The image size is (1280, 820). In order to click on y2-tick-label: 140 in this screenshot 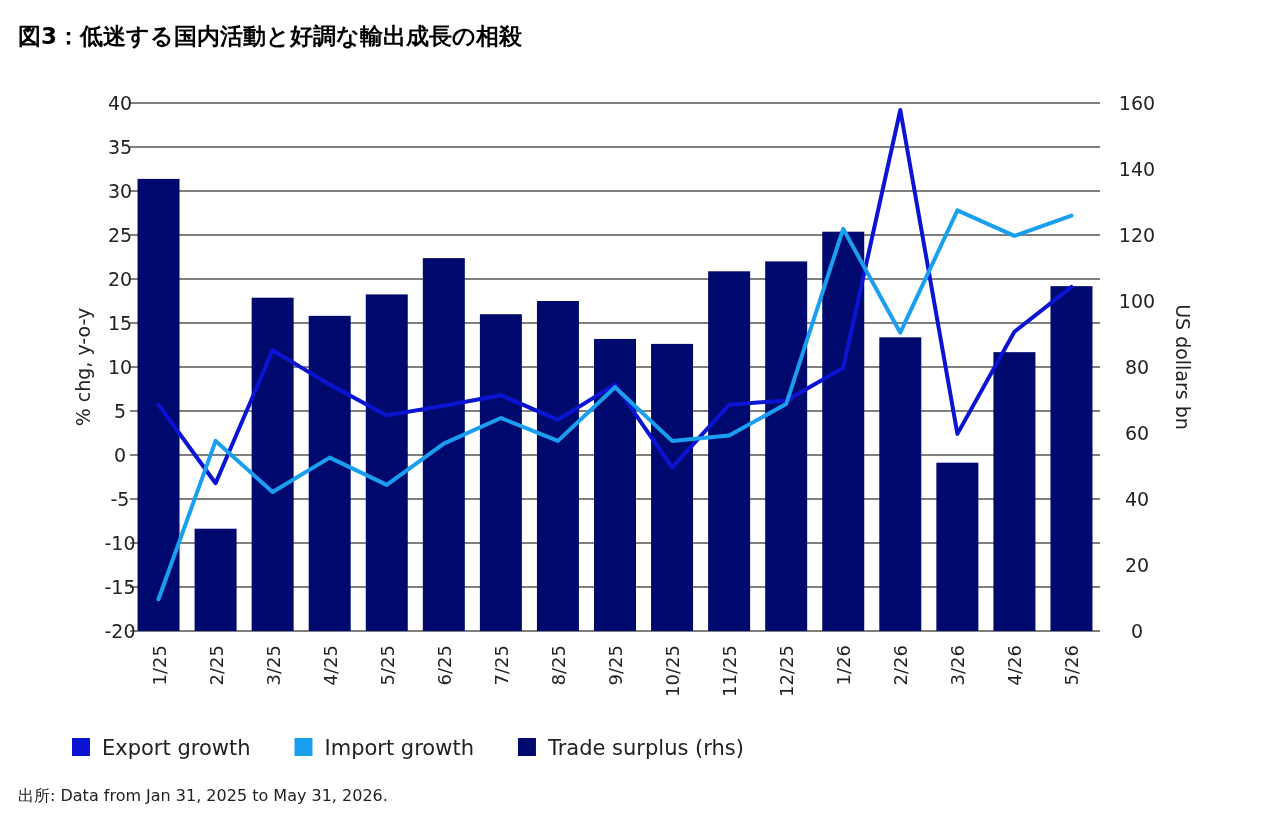, I will do `click(1137, 169)`.